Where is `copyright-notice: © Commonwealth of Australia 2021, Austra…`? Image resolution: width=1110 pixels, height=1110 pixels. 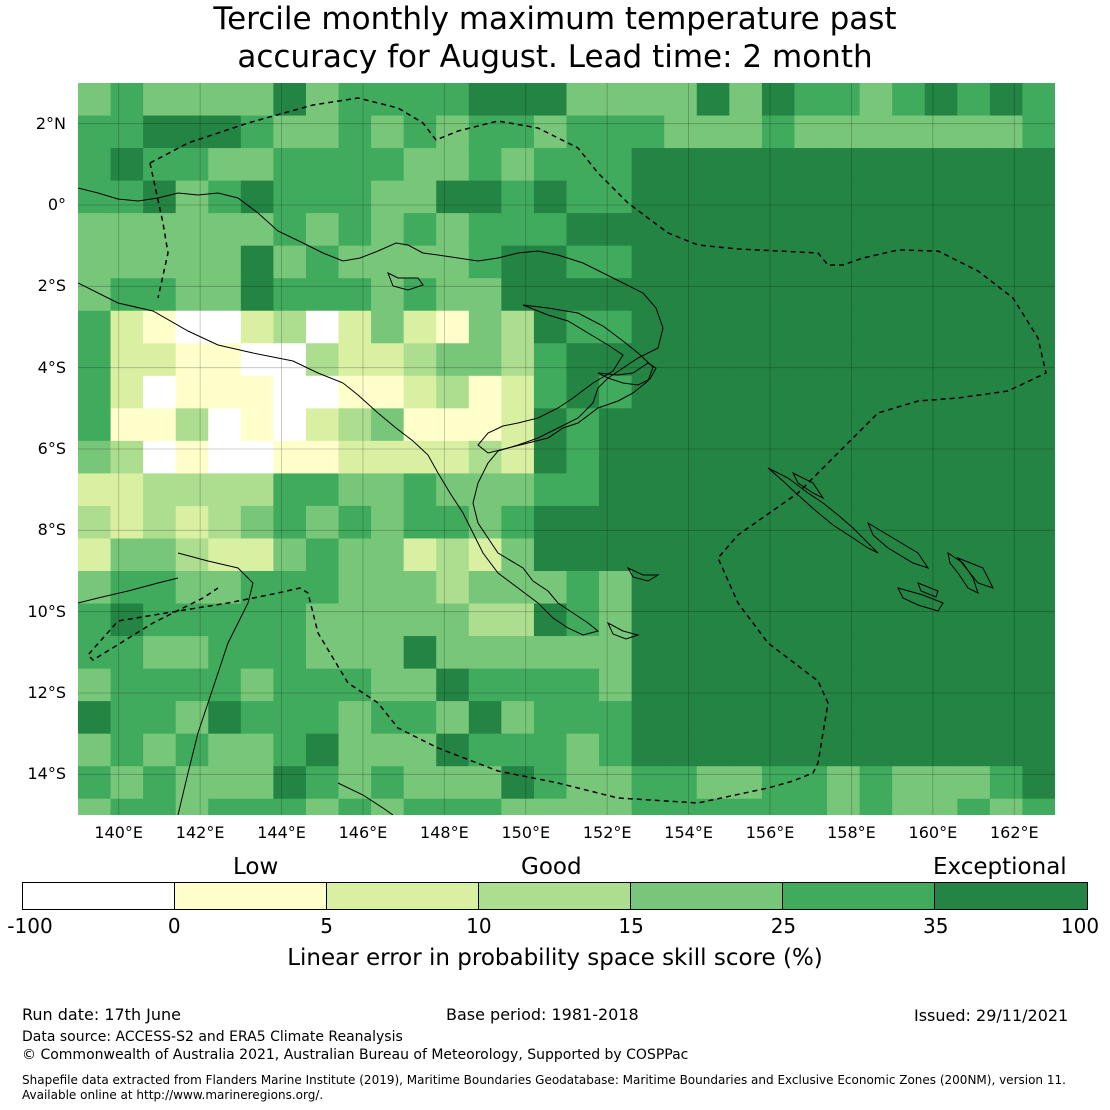
copyright-notice: © Commonwealth of Australia 2021, Austra… is located at coordinates (355, 1055).